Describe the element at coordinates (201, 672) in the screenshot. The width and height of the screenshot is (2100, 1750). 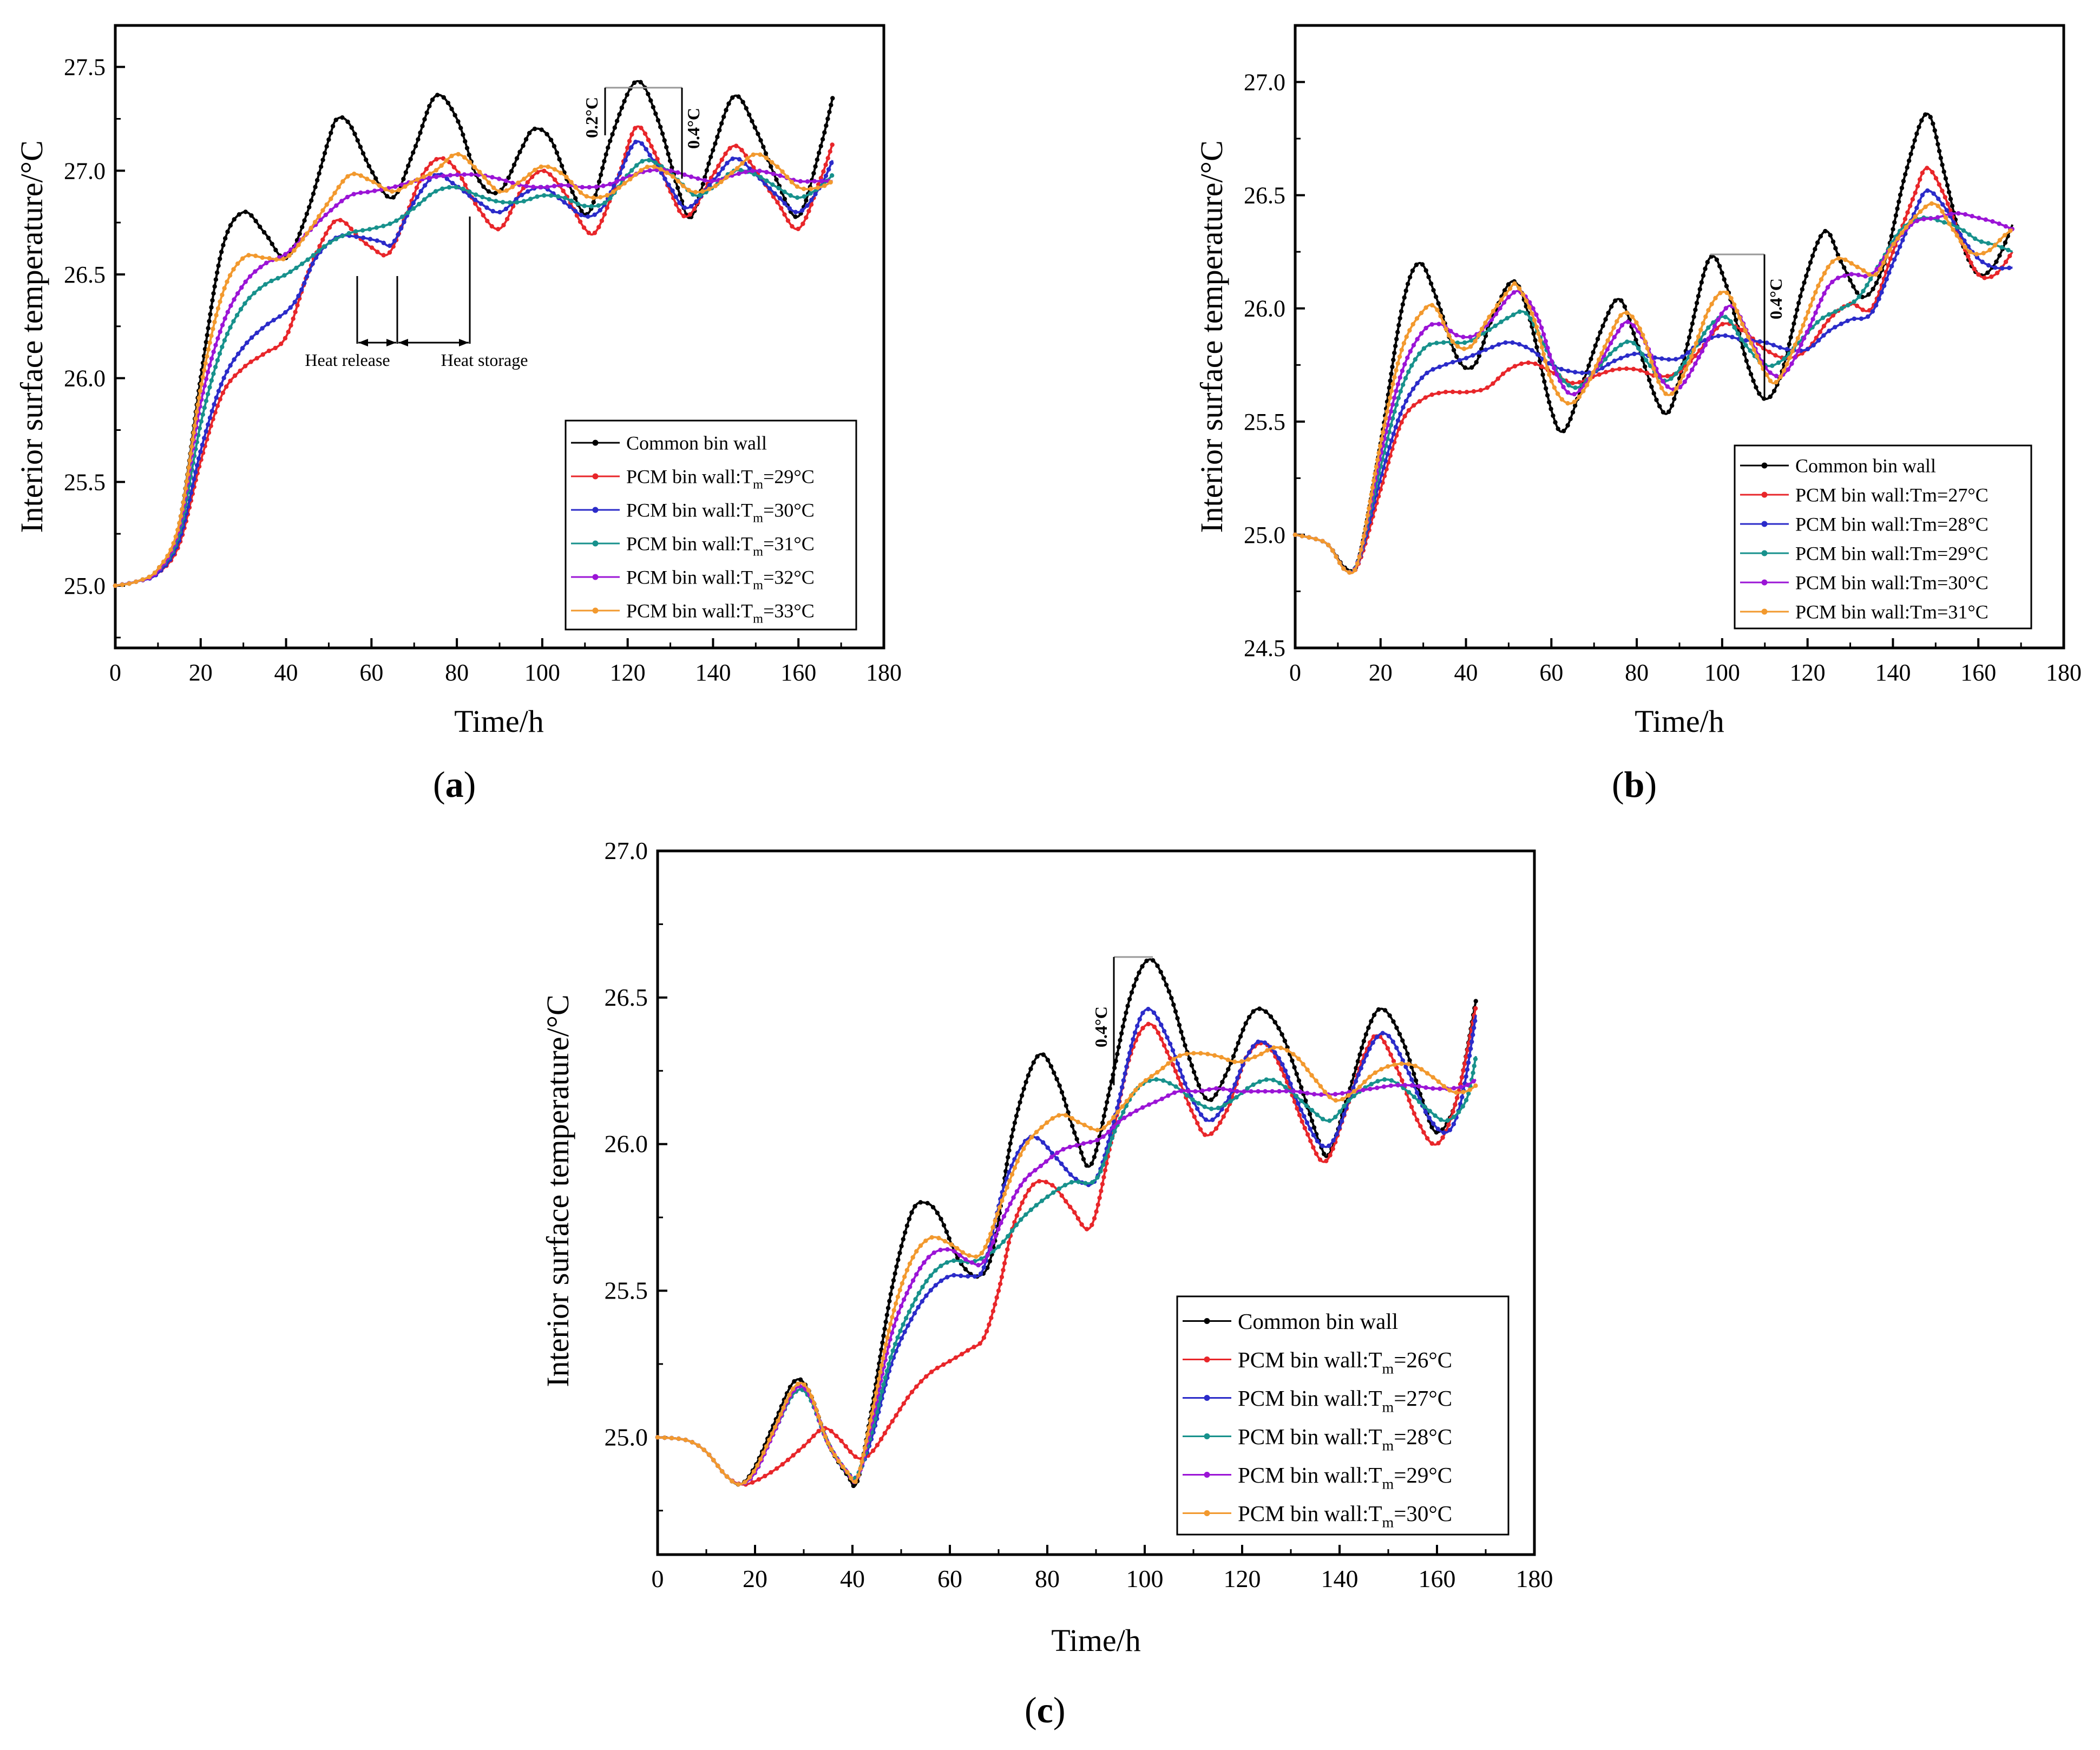
I see `x-tick-label: 20` at that location.